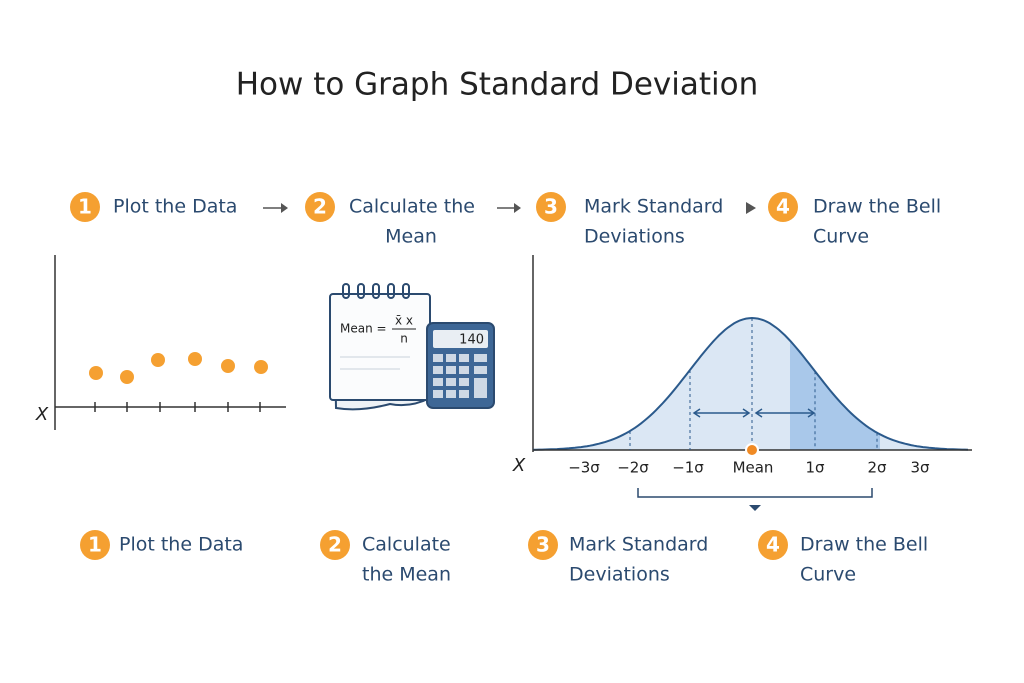 This screenshot has width=1024, height=683. What do you see at coordinates (412, 347) in the screenshot?
I see `calculator-illustration: Mean = x̄ x n 140` at bounding box center [412, 347].